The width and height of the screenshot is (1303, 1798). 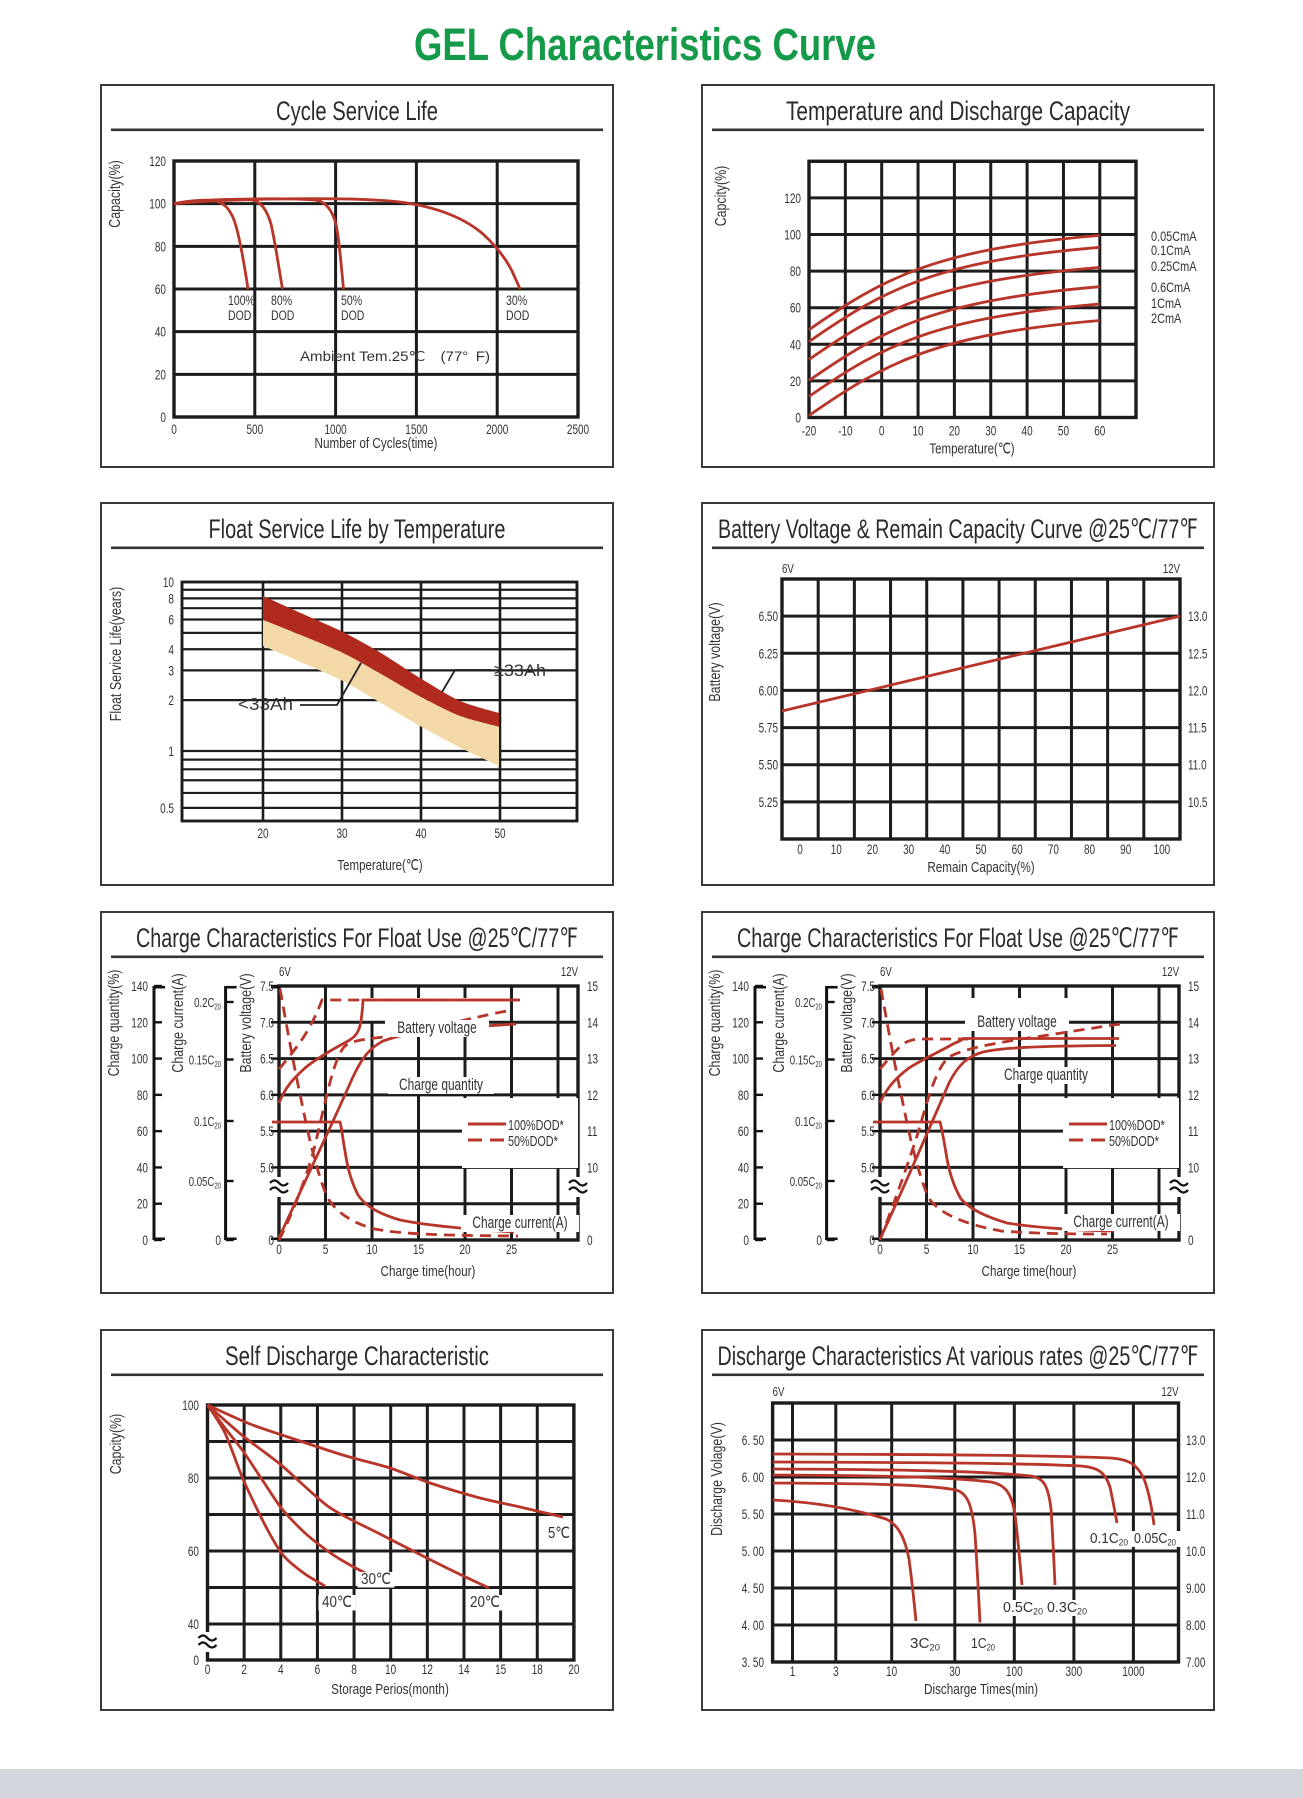 I want to click on svg-text: 0.15C20, so click(x=806, y=1061).